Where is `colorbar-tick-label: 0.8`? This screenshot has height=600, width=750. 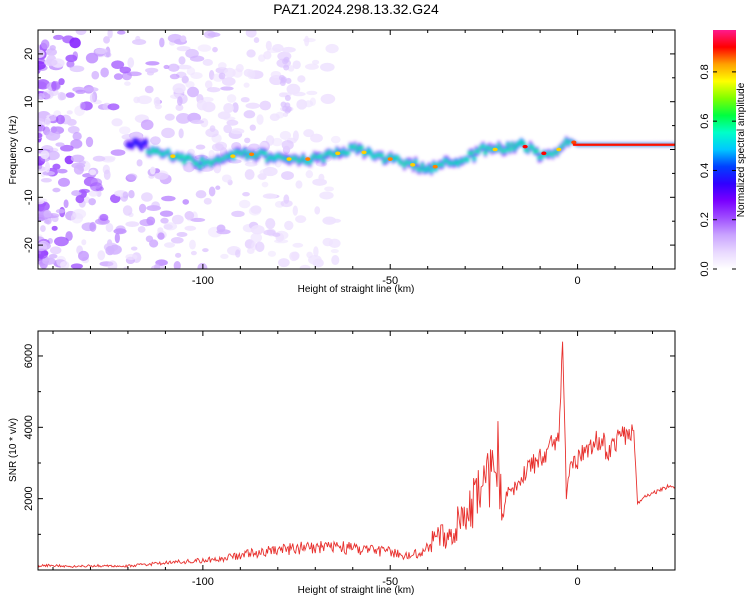
colorbar-tick-label: 0.8 is located at coordinates (705, 71).